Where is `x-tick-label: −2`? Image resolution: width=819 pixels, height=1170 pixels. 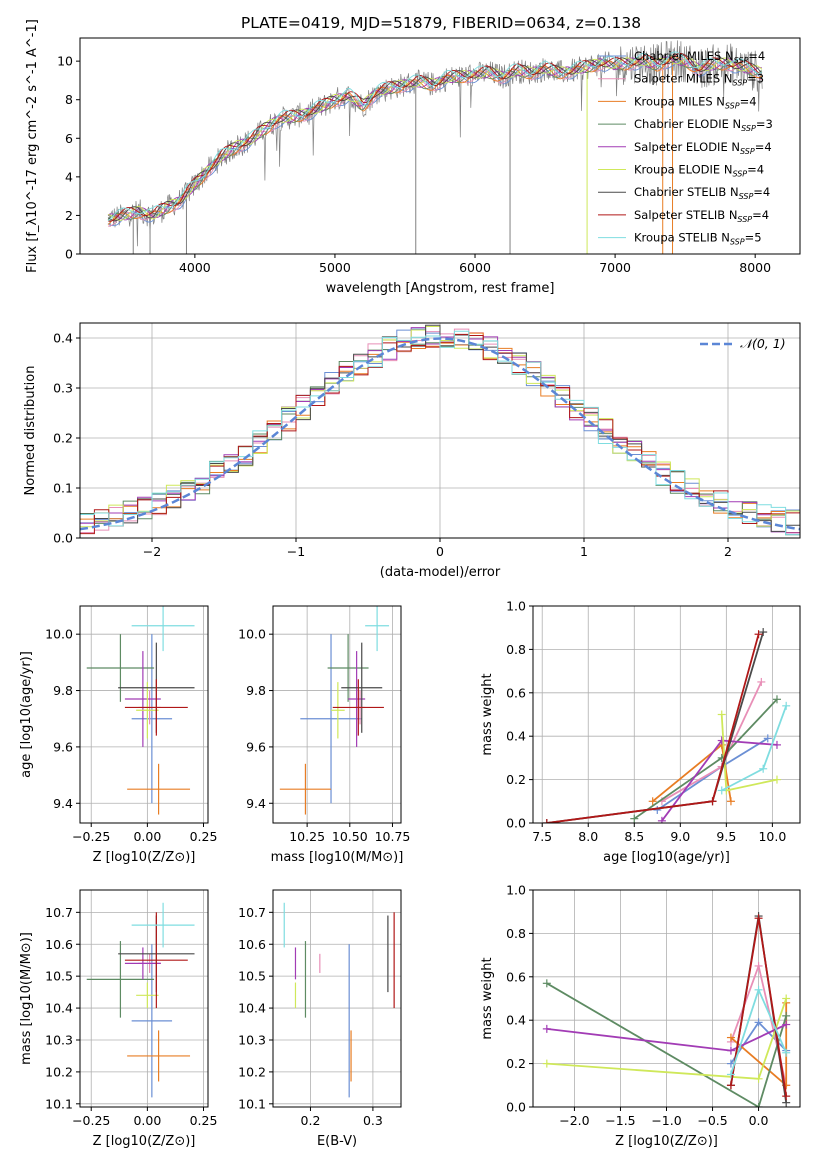 x-tick-label: −2 is located at coordinates (152, 551).